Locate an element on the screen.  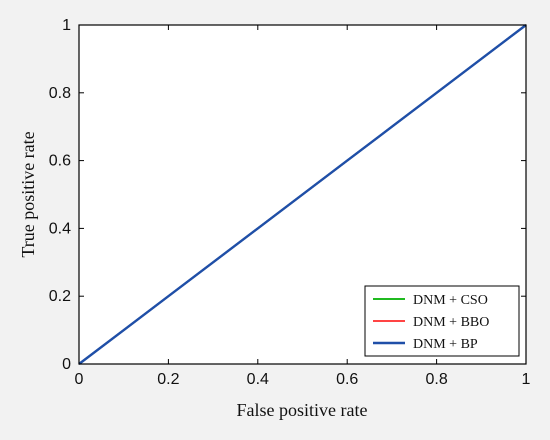
y-tick-label: 1 is located at coordinates (66, 25).